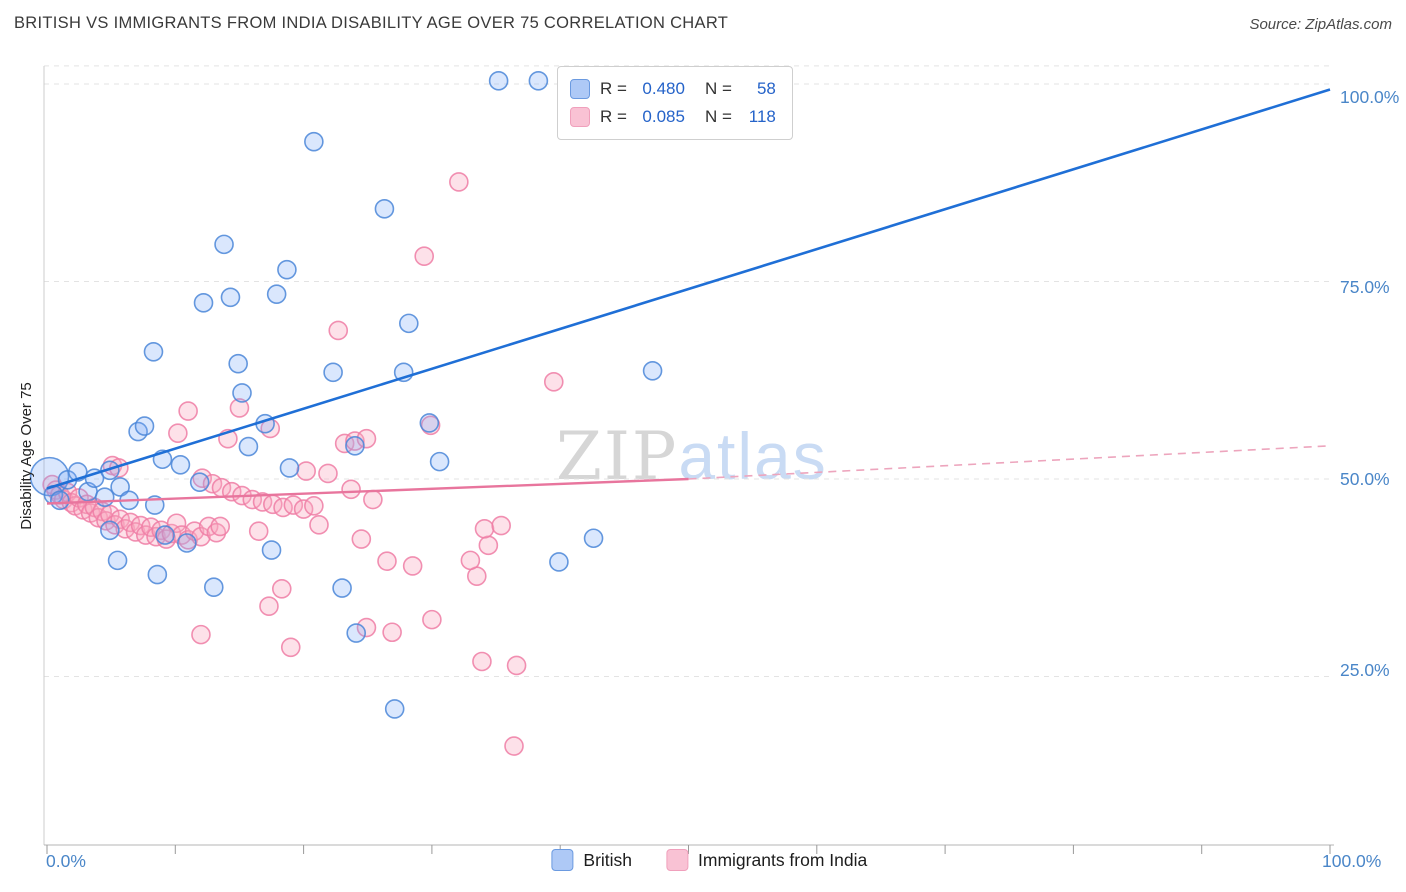 This screenshot has width=1406, height=892. I want to click on legend-item-british: British, so click(591, 860).